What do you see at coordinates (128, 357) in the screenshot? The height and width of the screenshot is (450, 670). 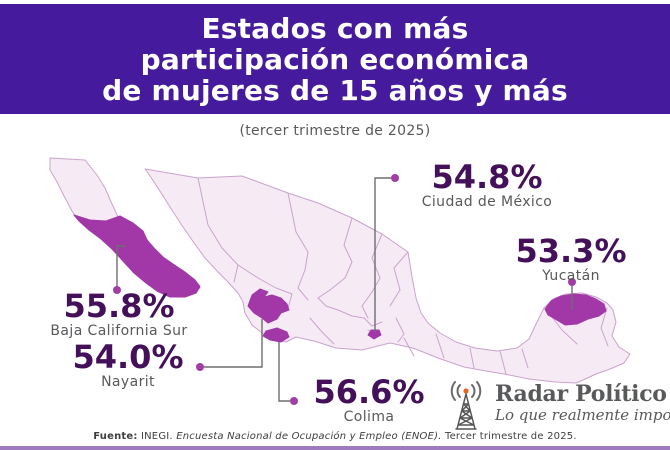 I see `value-nayarit: 54.0%` at bounding box center [128, 357].